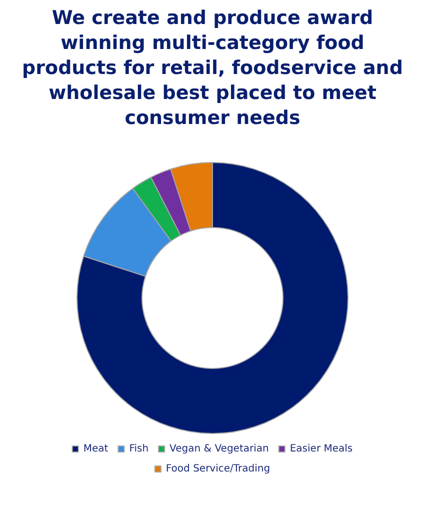  I want to click on legend-label: Meat, so click(95, 449).